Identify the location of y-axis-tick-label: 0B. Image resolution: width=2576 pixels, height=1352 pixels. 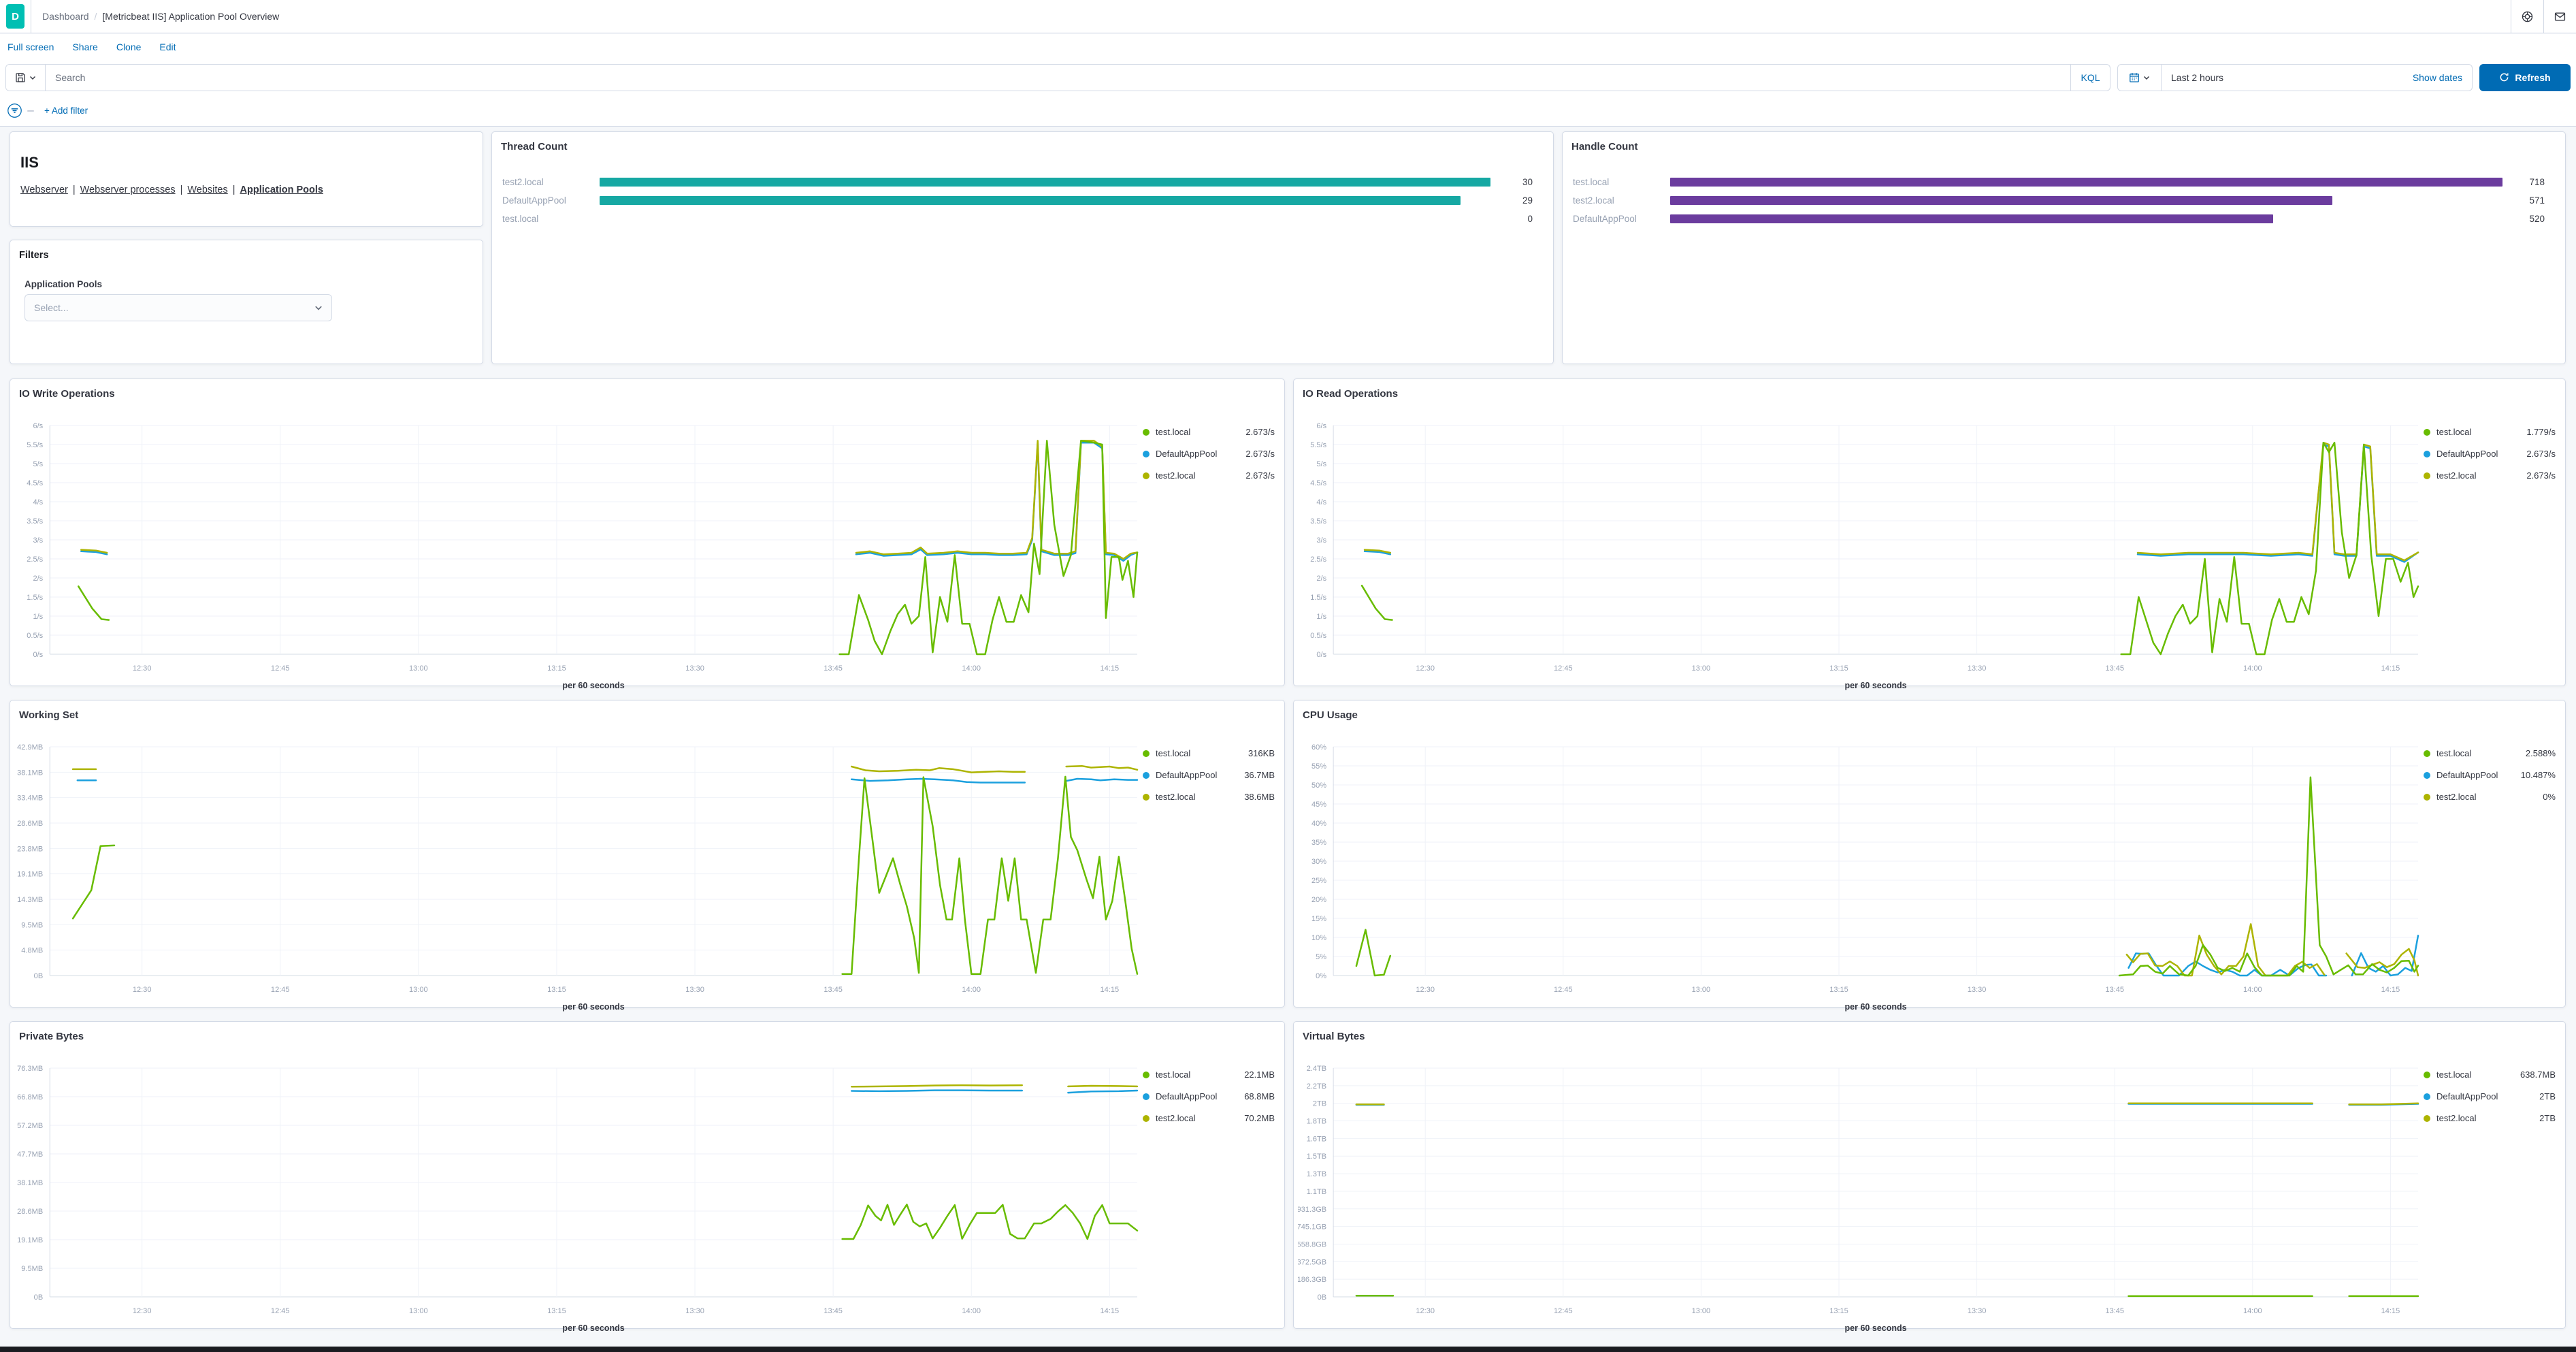
(1322, 1297).